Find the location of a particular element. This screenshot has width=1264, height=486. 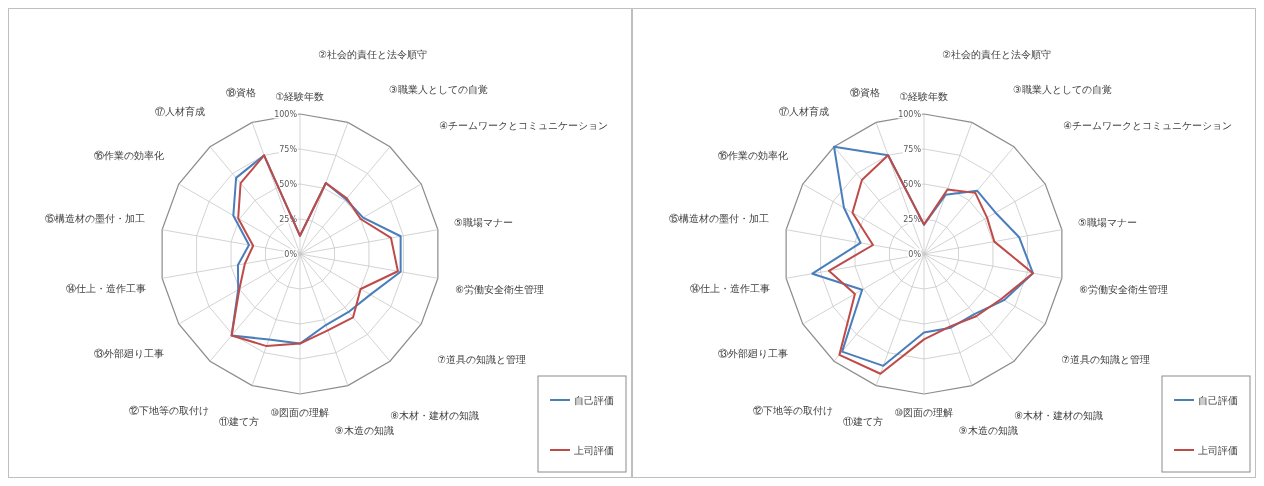

y-tick-label: 25% is located at coordinates (912, 219).